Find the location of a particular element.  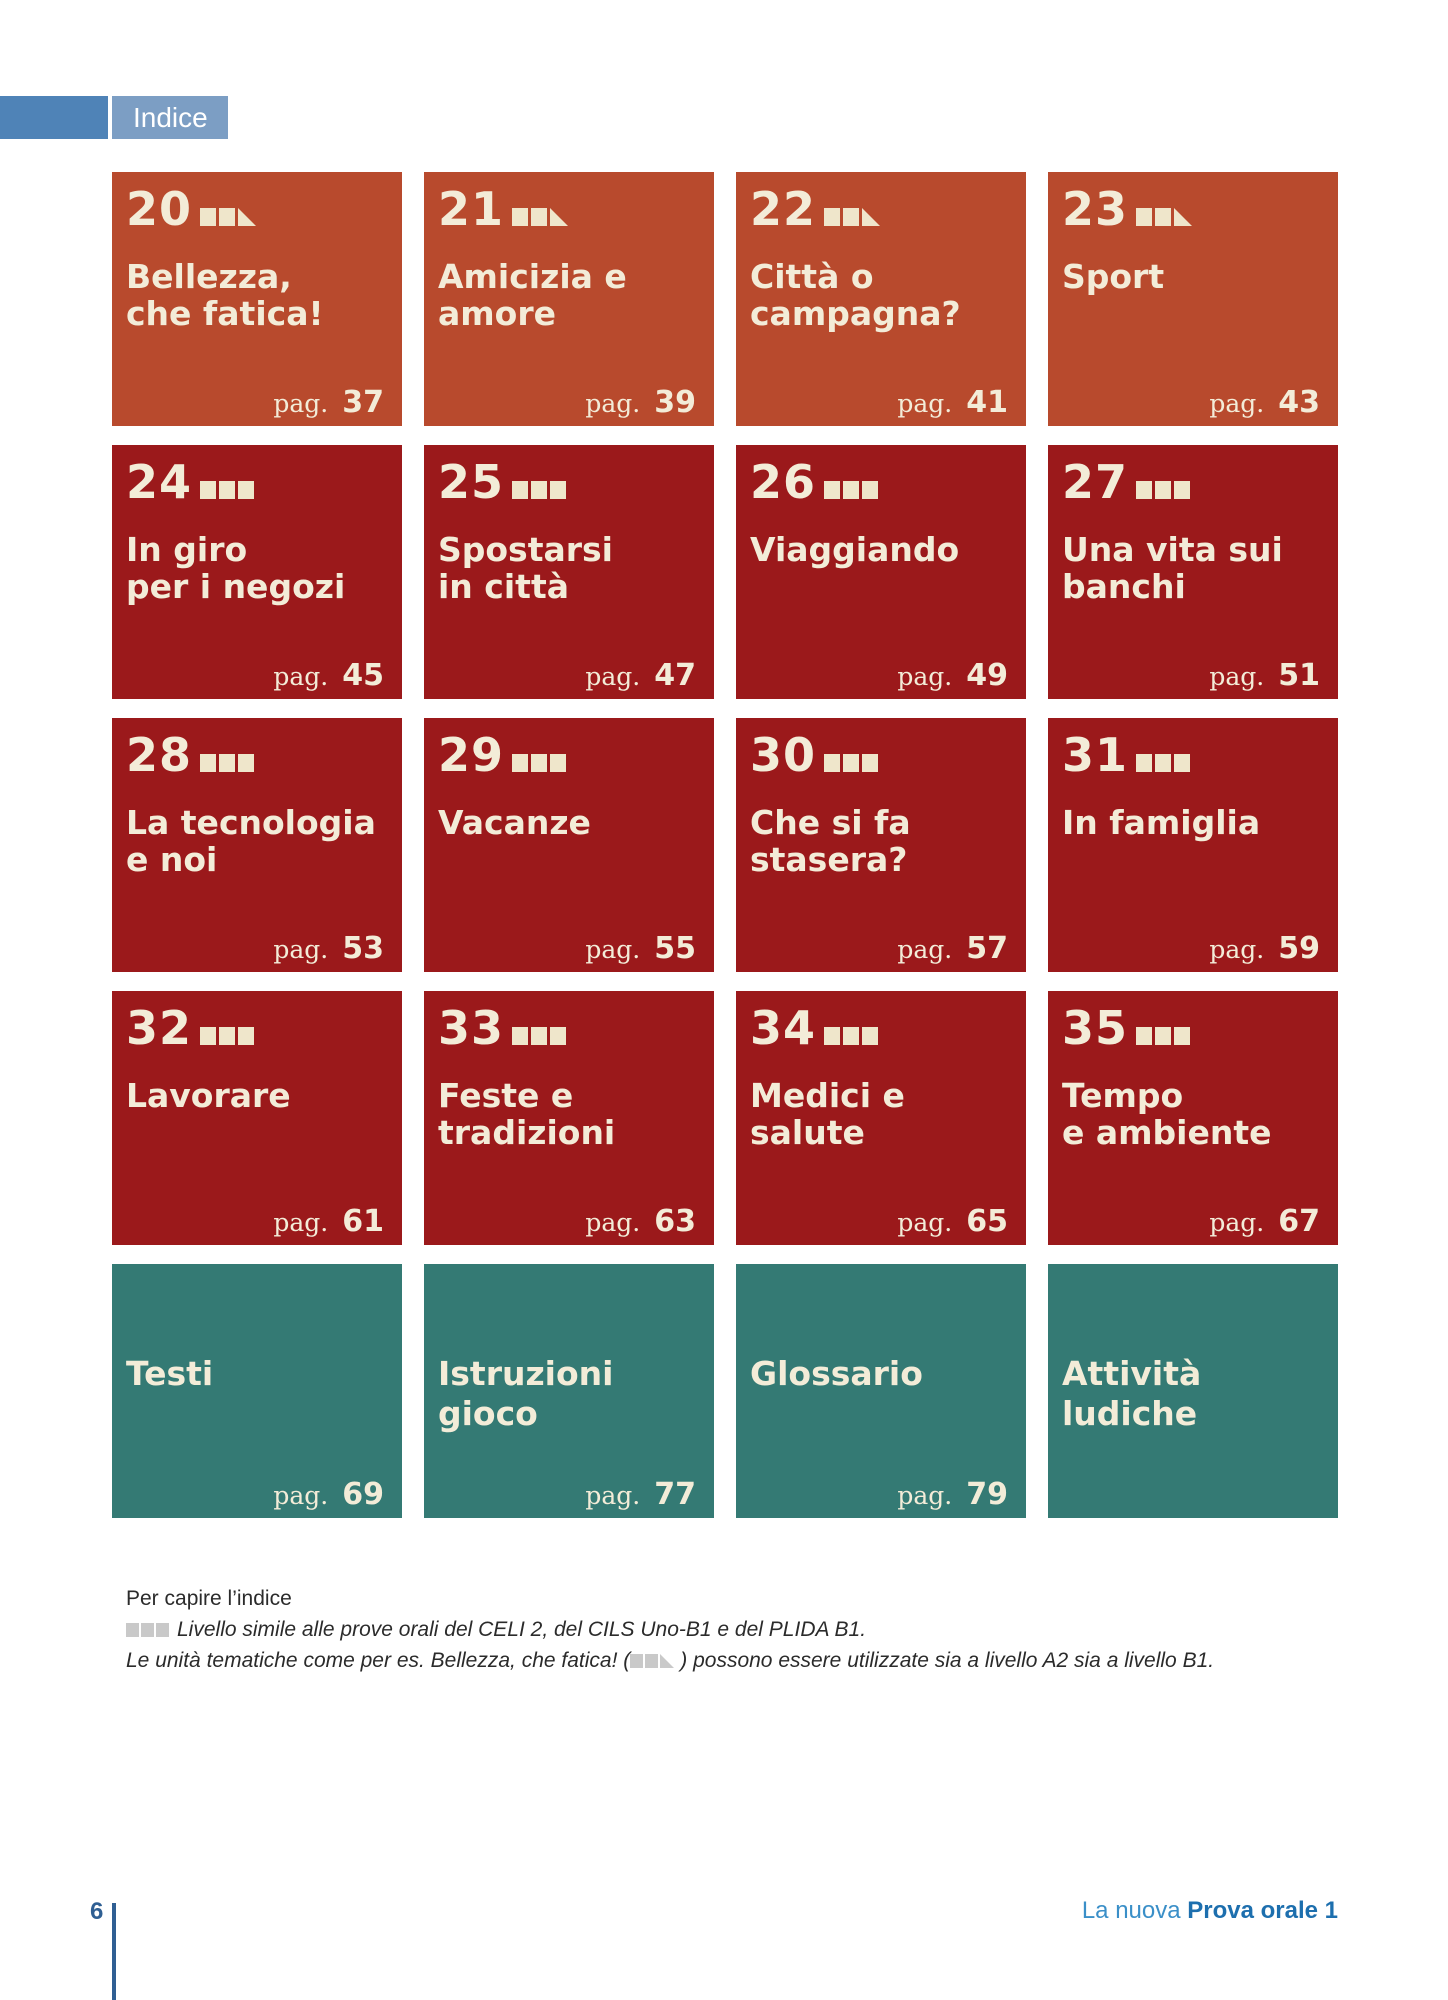

tile-unit-29: 29 Vacanze pag. 55 is located at coordinates (569, 845).